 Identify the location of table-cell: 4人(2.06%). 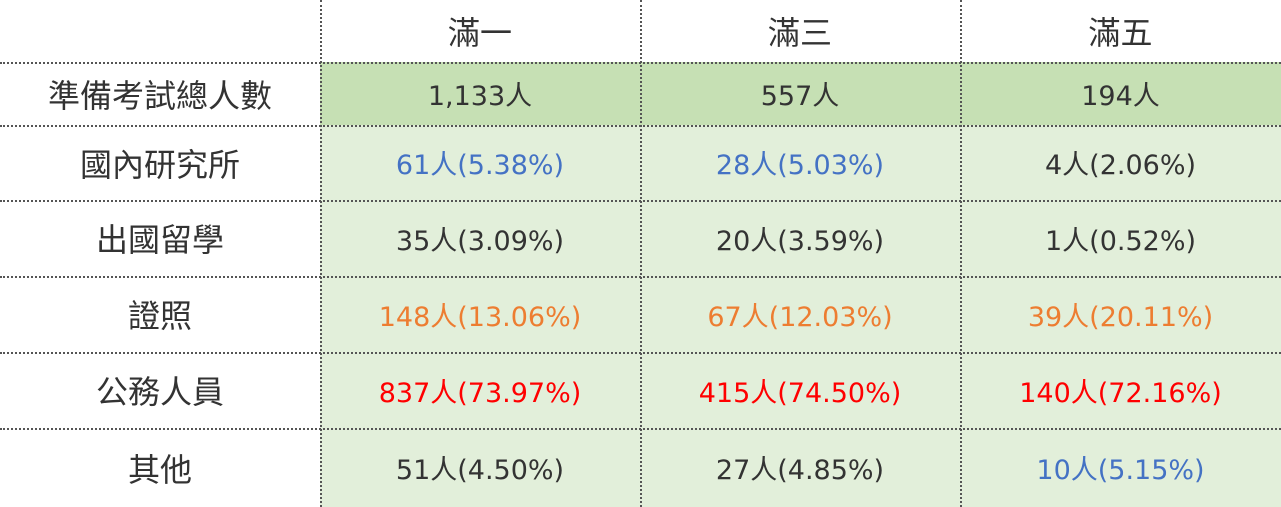
(1120, 165).